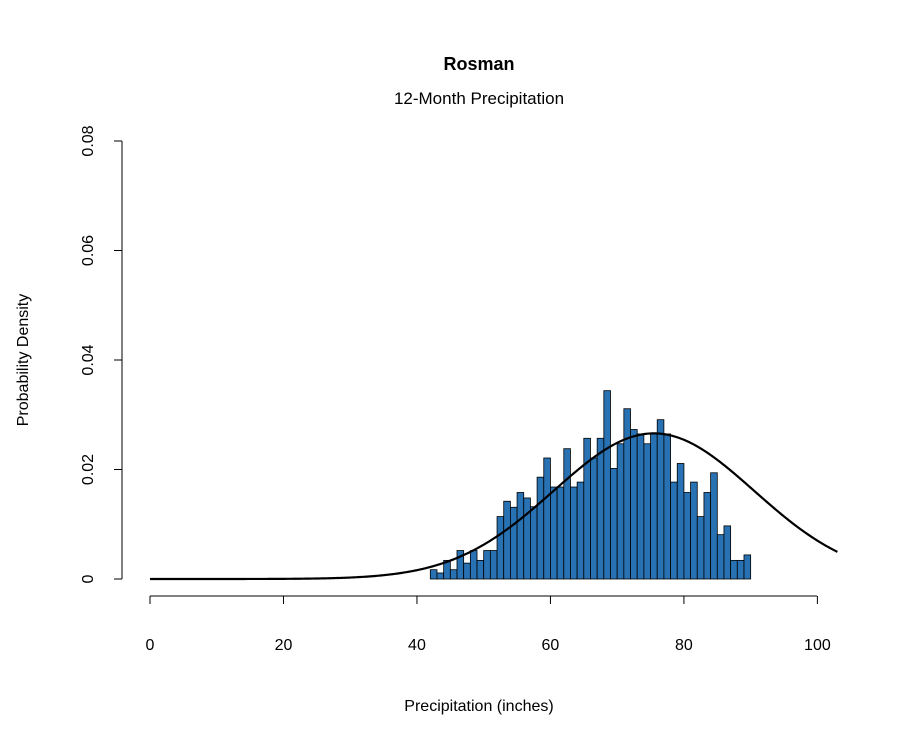 This screenshot has height=750, width=900. What do you see at coordinates (88, 469) in the screenshot?
I see `y-tick-label: 0.02` at bounding box center [88, 469].